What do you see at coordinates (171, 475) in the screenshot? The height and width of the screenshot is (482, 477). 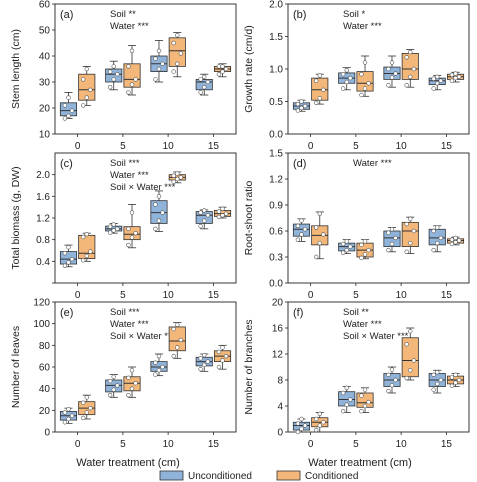 I see `legend-swatch-unconditioned` at bounding box center [171, 475].